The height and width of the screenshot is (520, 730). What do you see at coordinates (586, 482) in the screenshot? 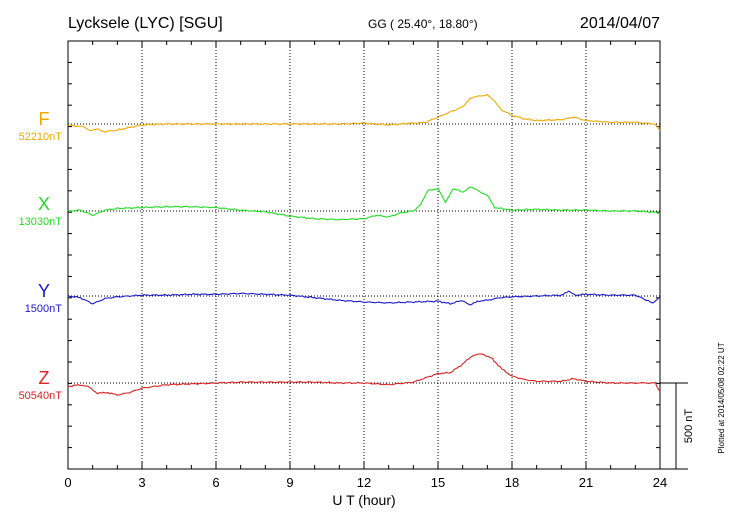
I see `x-tick-label-21: 21` at bounding box center [586, 482].